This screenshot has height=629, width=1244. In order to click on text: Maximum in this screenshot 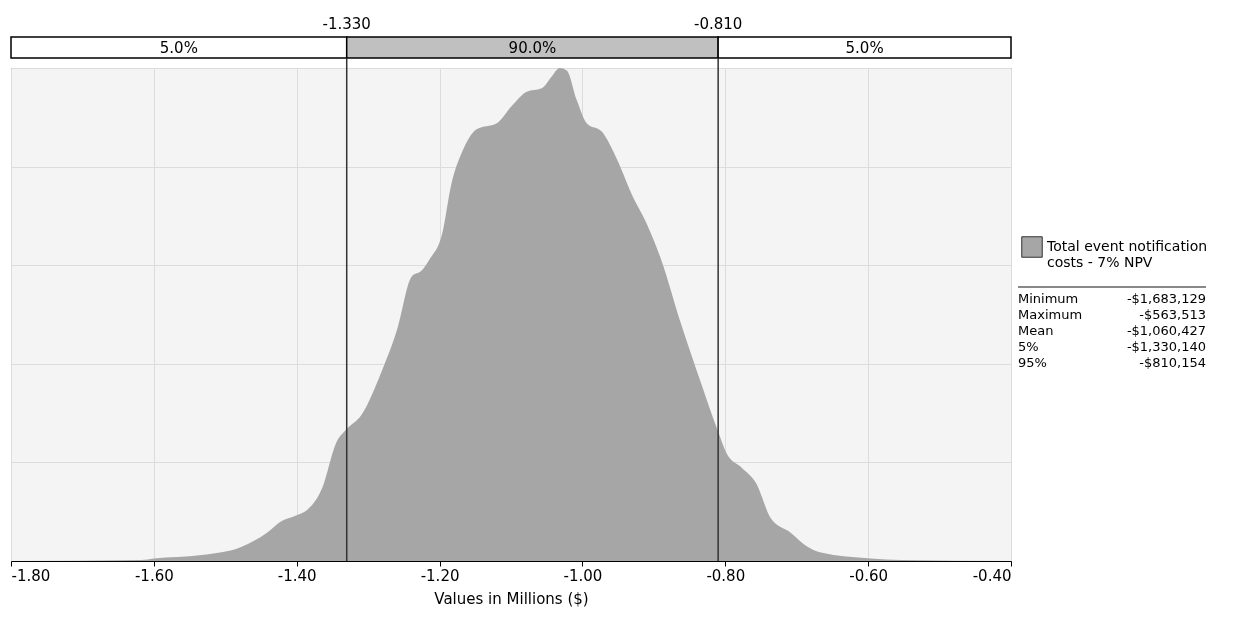, I will do `click(1050, 315)`.